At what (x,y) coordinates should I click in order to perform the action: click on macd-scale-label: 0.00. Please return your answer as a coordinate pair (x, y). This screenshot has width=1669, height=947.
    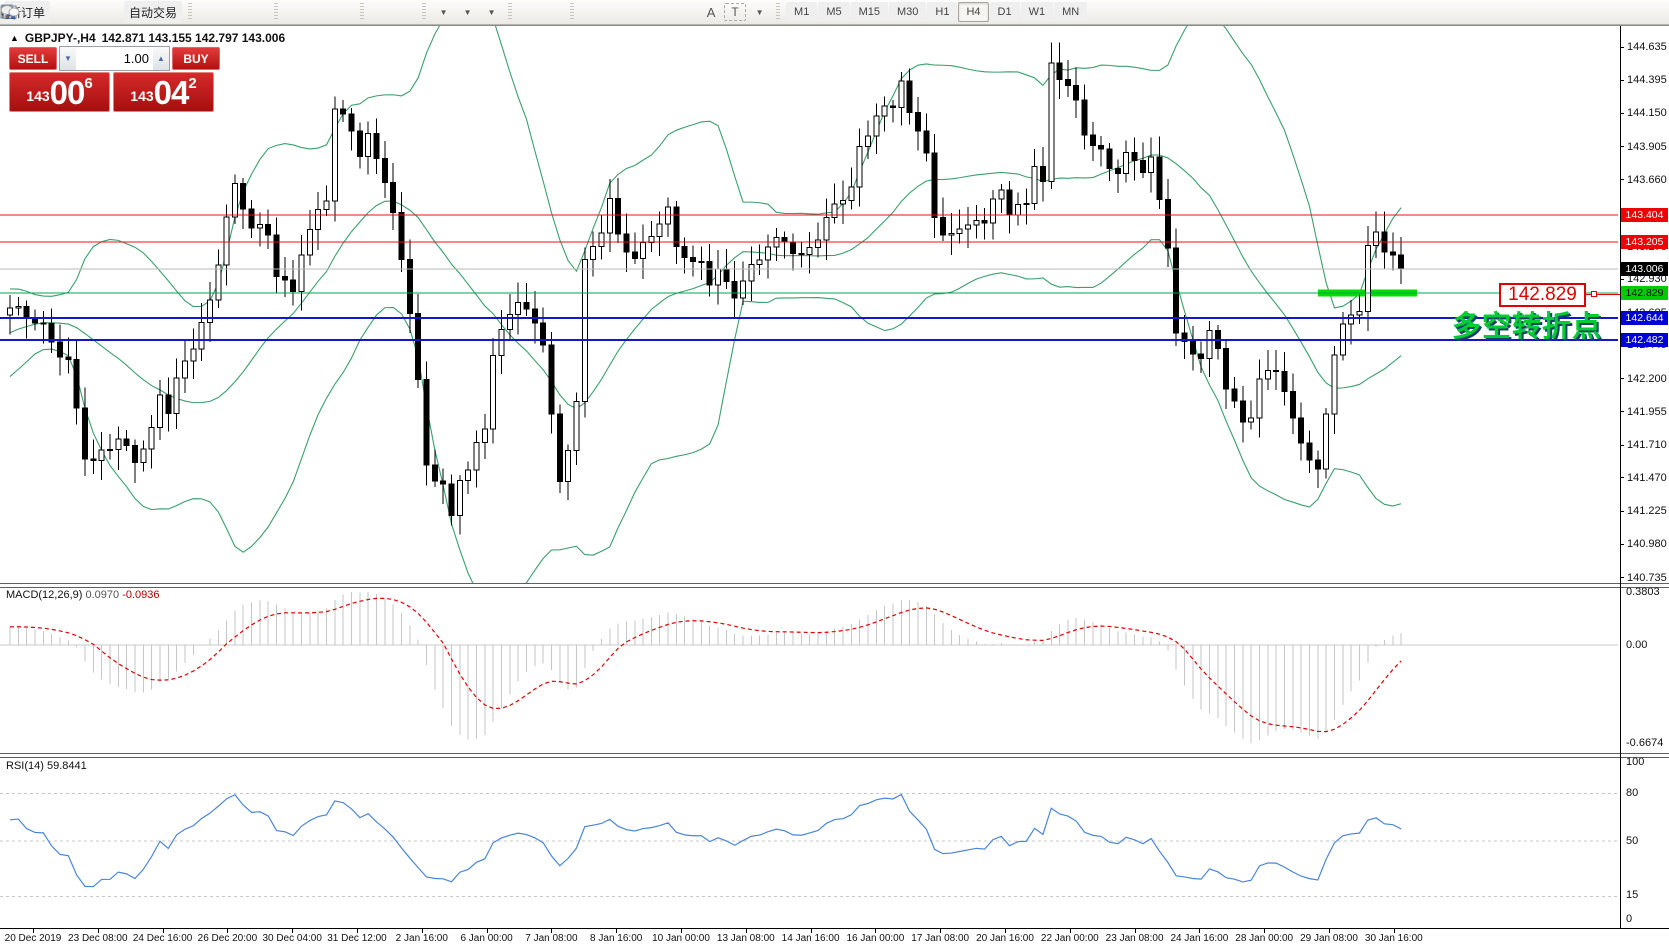
    Looking at the image, I should click on (1637, 645).